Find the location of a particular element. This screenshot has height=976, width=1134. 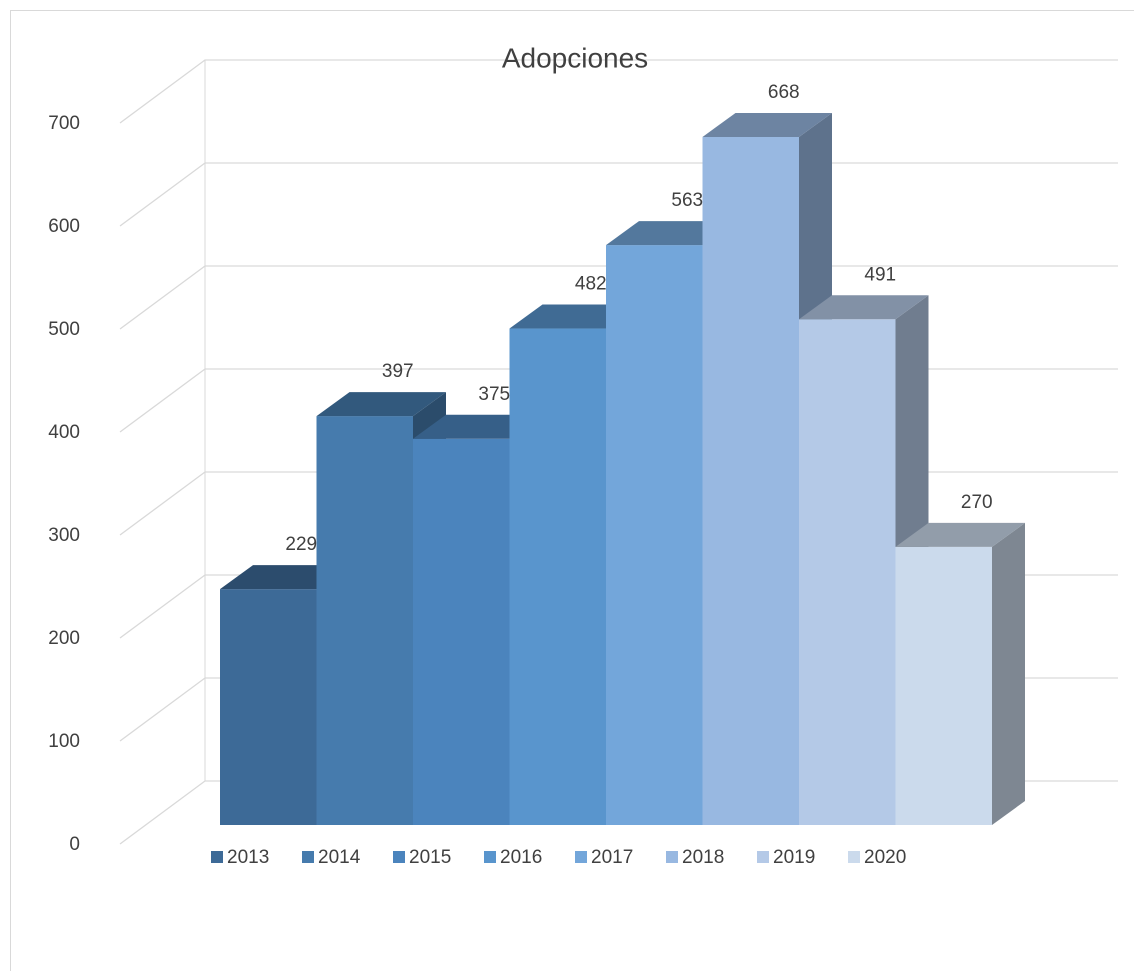

data-label: 491 is located at coordinates (880, 274).